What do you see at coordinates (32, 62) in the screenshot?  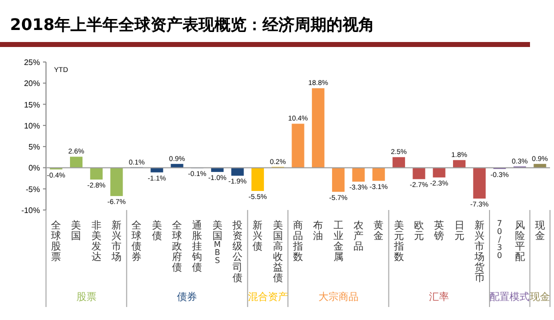 I see `y-tick-label: 25%` at bounding box center [32, 62].